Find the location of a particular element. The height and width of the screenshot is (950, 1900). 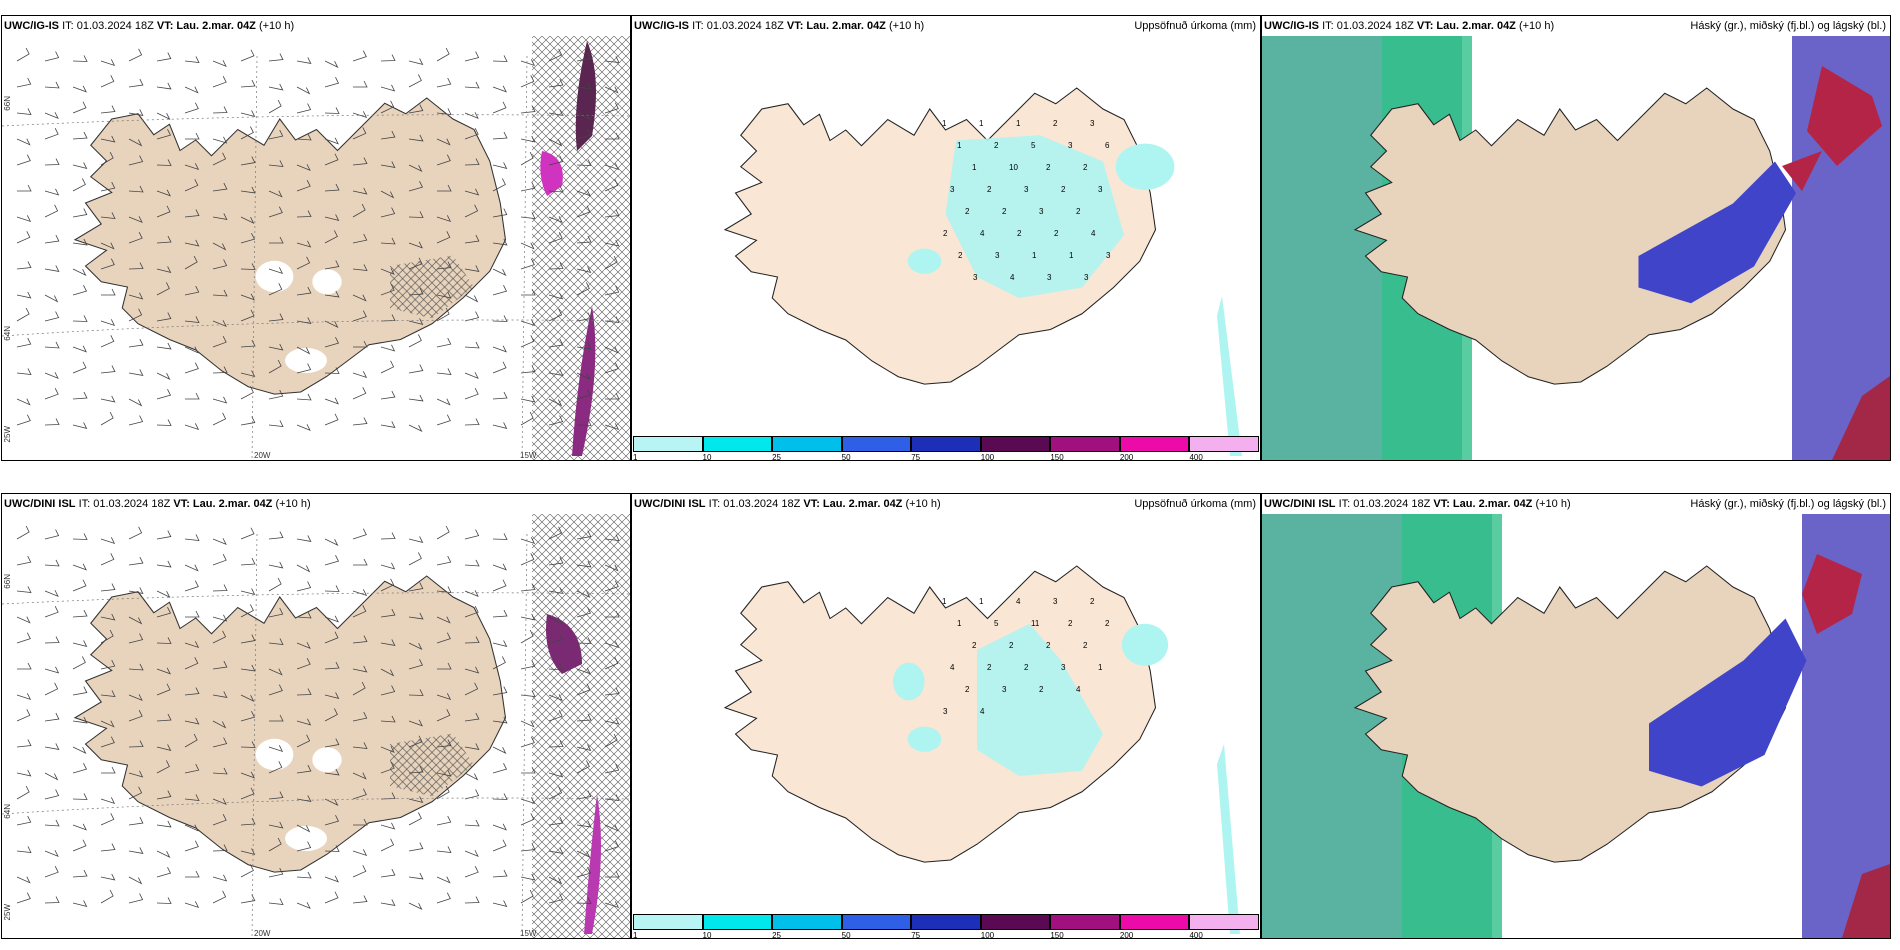

precip-value-label: 4 is located at coordinates (952, 667).